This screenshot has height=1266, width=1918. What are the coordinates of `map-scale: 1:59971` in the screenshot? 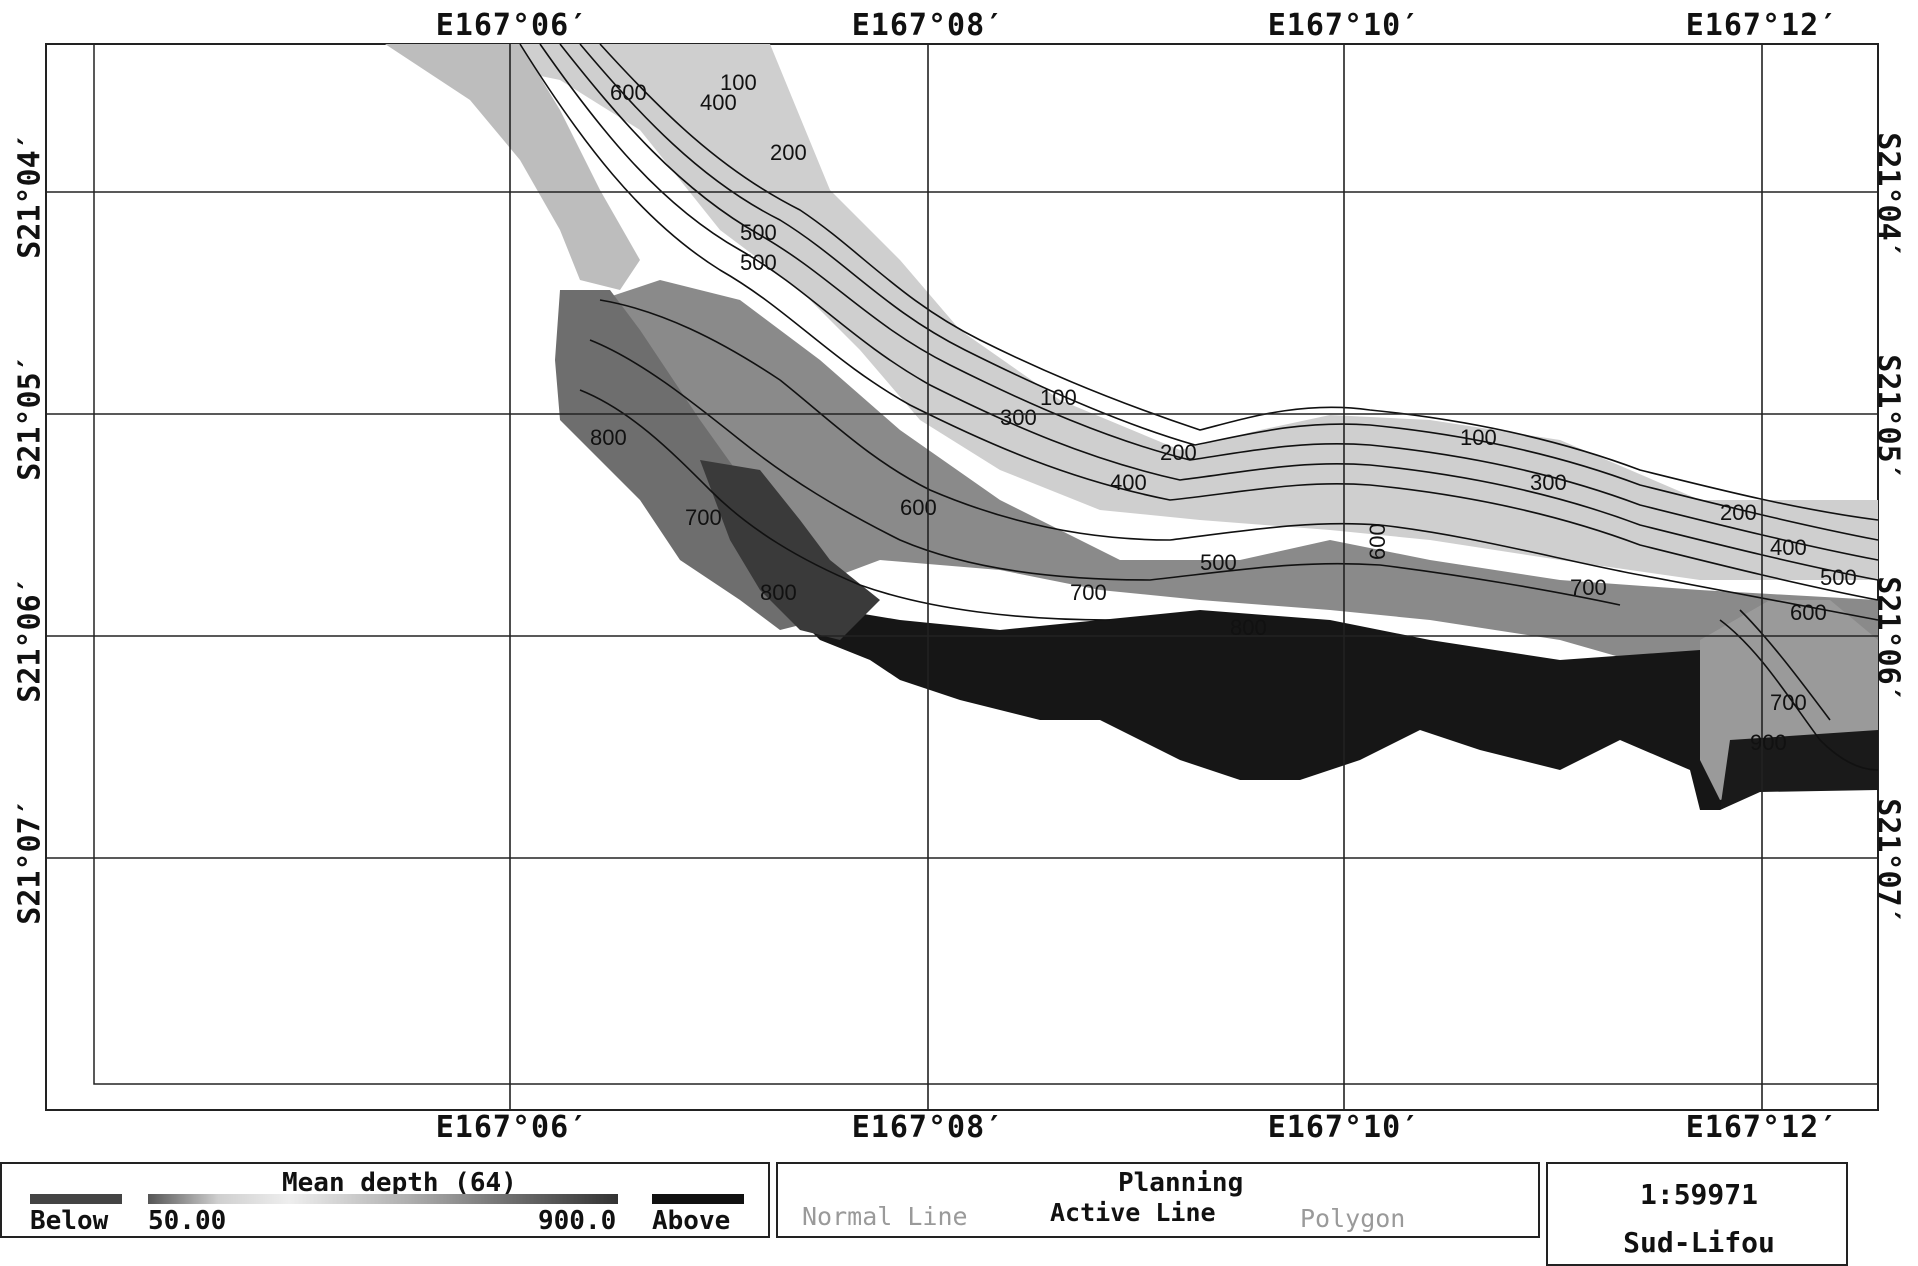 It's located at (1698, 1194).